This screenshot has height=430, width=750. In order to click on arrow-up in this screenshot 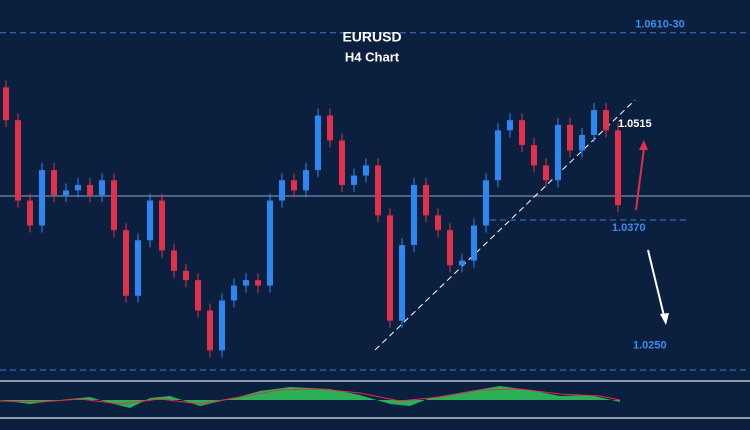, I will do `click(640, 179)`.